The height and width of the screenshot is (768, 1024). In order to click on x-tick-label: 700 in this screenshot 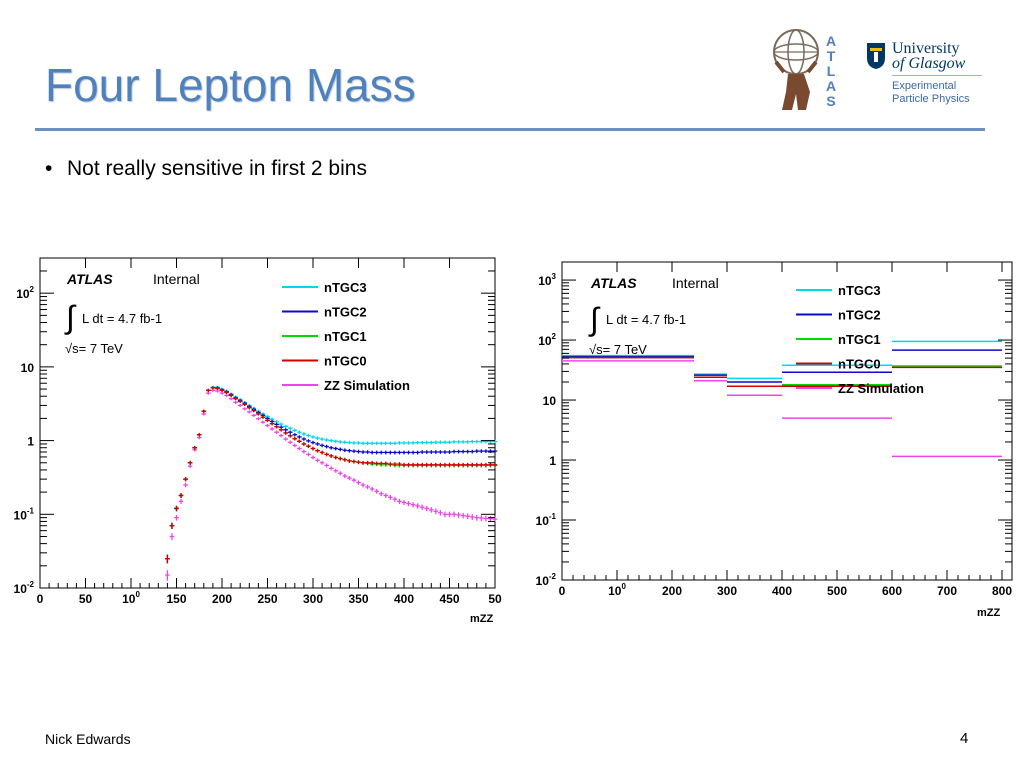, I will do `click(947, 591)`.